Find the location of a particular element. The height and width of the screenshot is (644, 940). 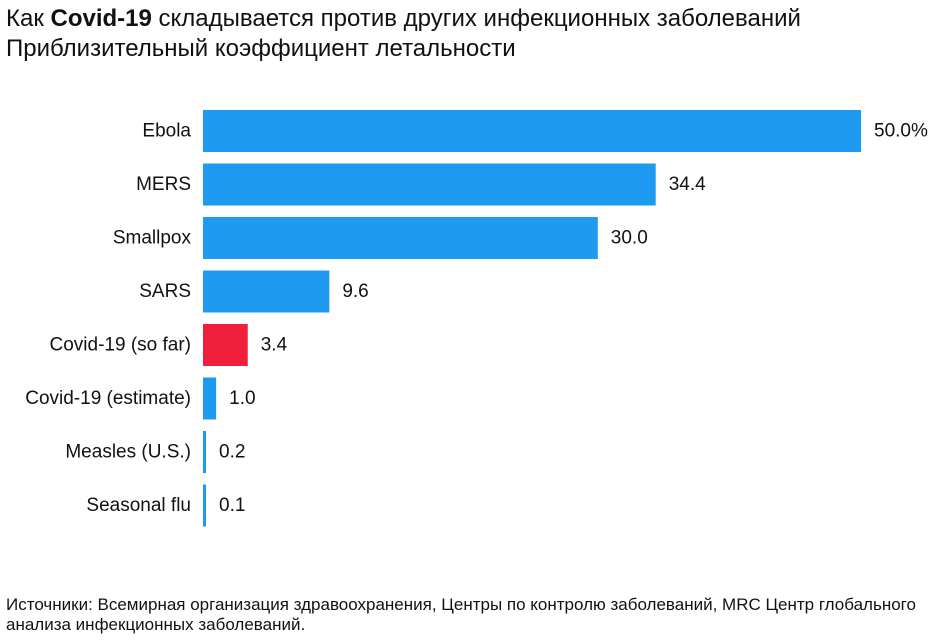

bar-mers is located at coordinates (429, 184).